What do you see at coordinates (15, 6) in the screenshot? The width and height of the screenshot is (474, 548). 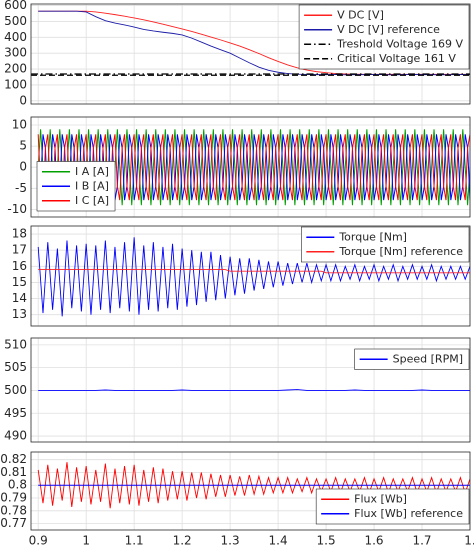 I see `y-tick-label: 600` at bounding box center [15, 6].